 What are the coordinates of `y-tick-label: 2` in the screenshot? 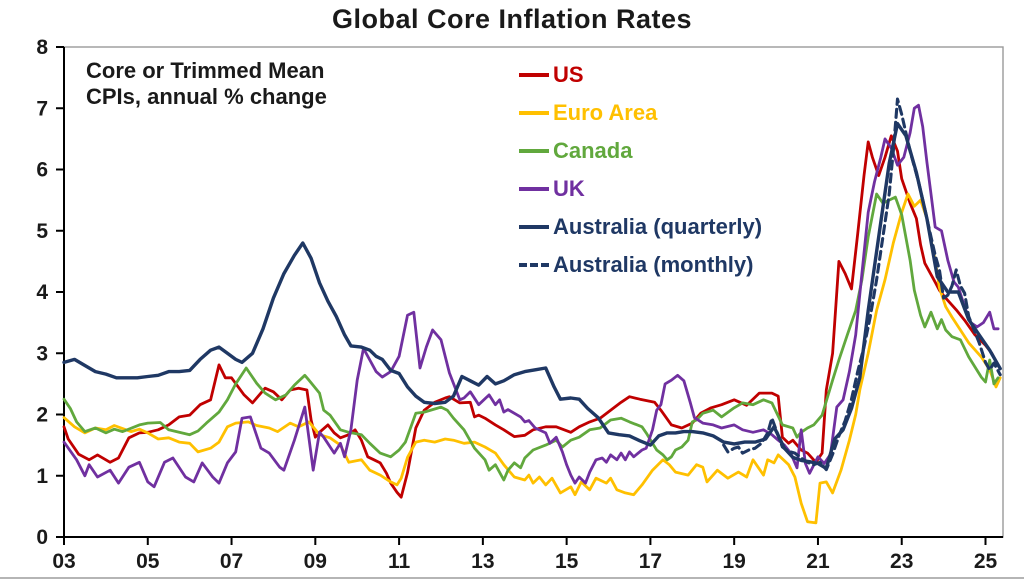 It's located at (42, 415).